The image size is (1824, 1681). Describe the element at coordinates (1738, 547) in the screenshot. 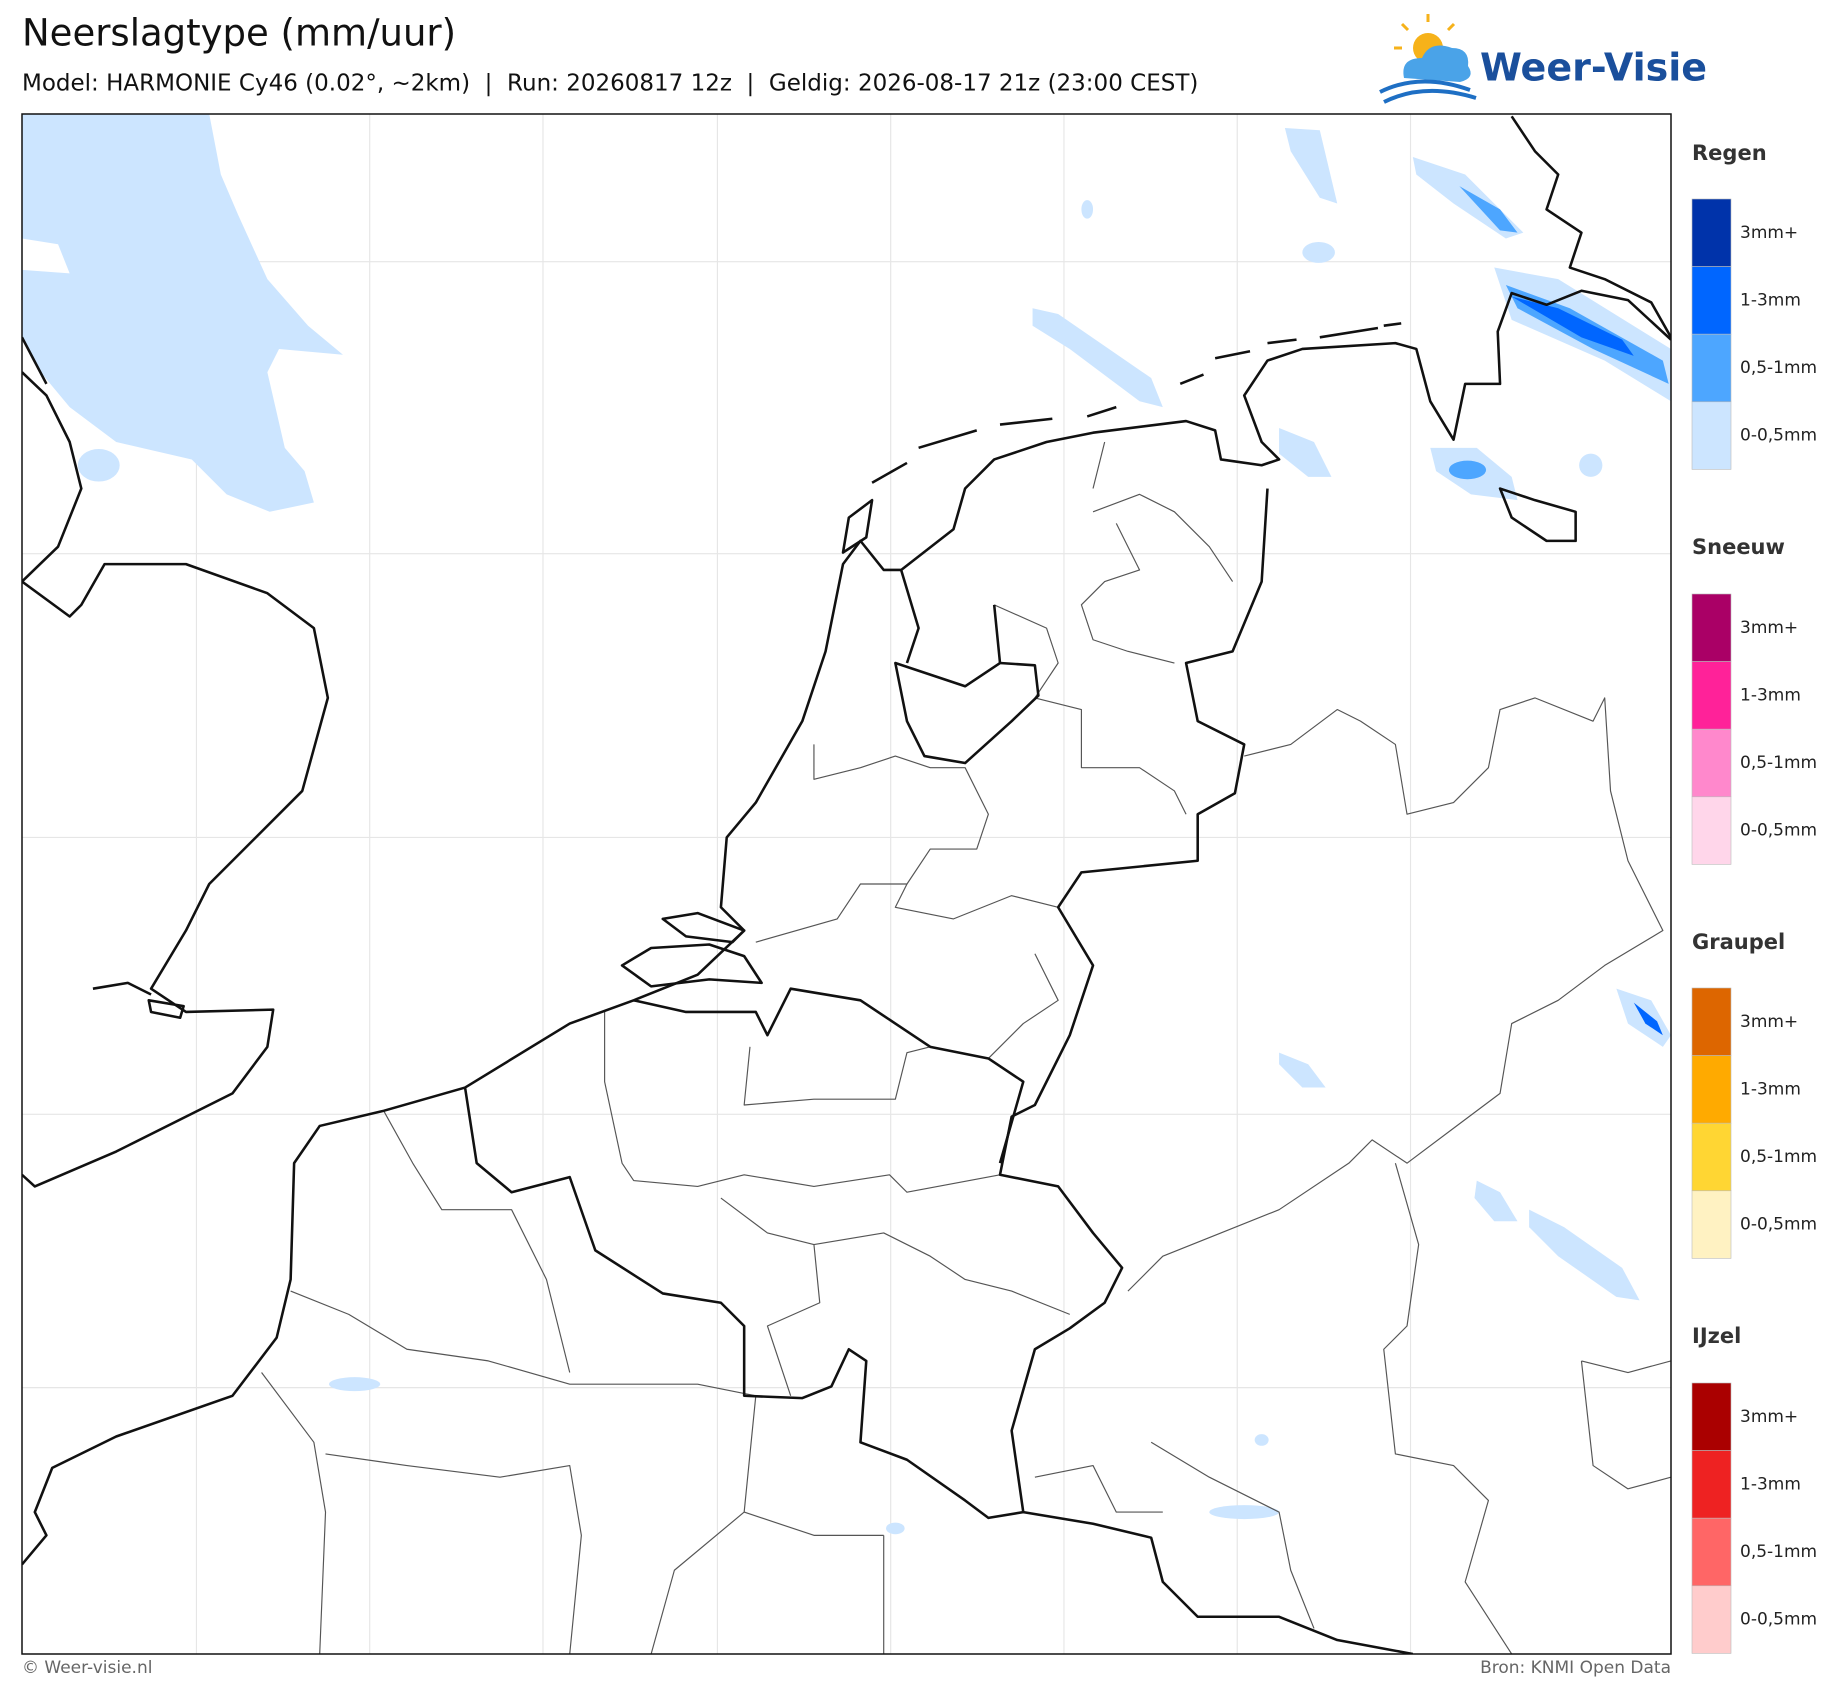

I see `legend-title: Sneeuw` at that location.